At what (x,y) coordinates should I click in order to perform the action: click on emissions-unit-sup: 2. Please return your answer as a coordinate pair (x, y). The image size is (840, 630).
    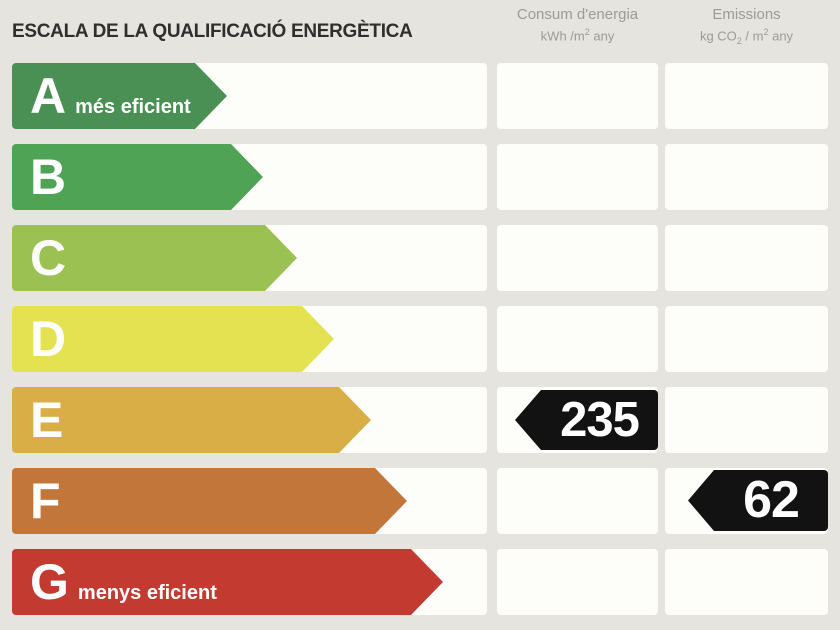
    Looking at the image, I should click on (766, 32).